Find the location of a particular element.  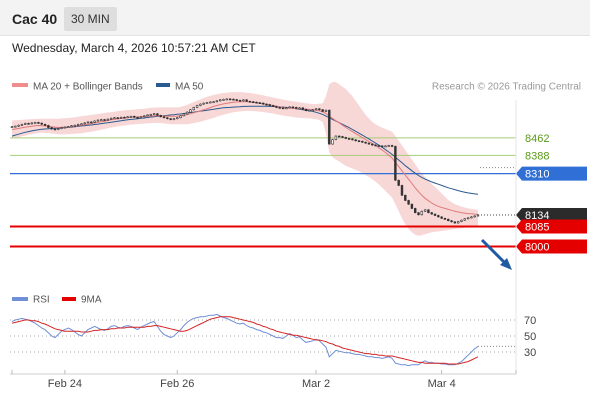

ma50-legend-label: MA 50 is located at coordinates (189, 87).